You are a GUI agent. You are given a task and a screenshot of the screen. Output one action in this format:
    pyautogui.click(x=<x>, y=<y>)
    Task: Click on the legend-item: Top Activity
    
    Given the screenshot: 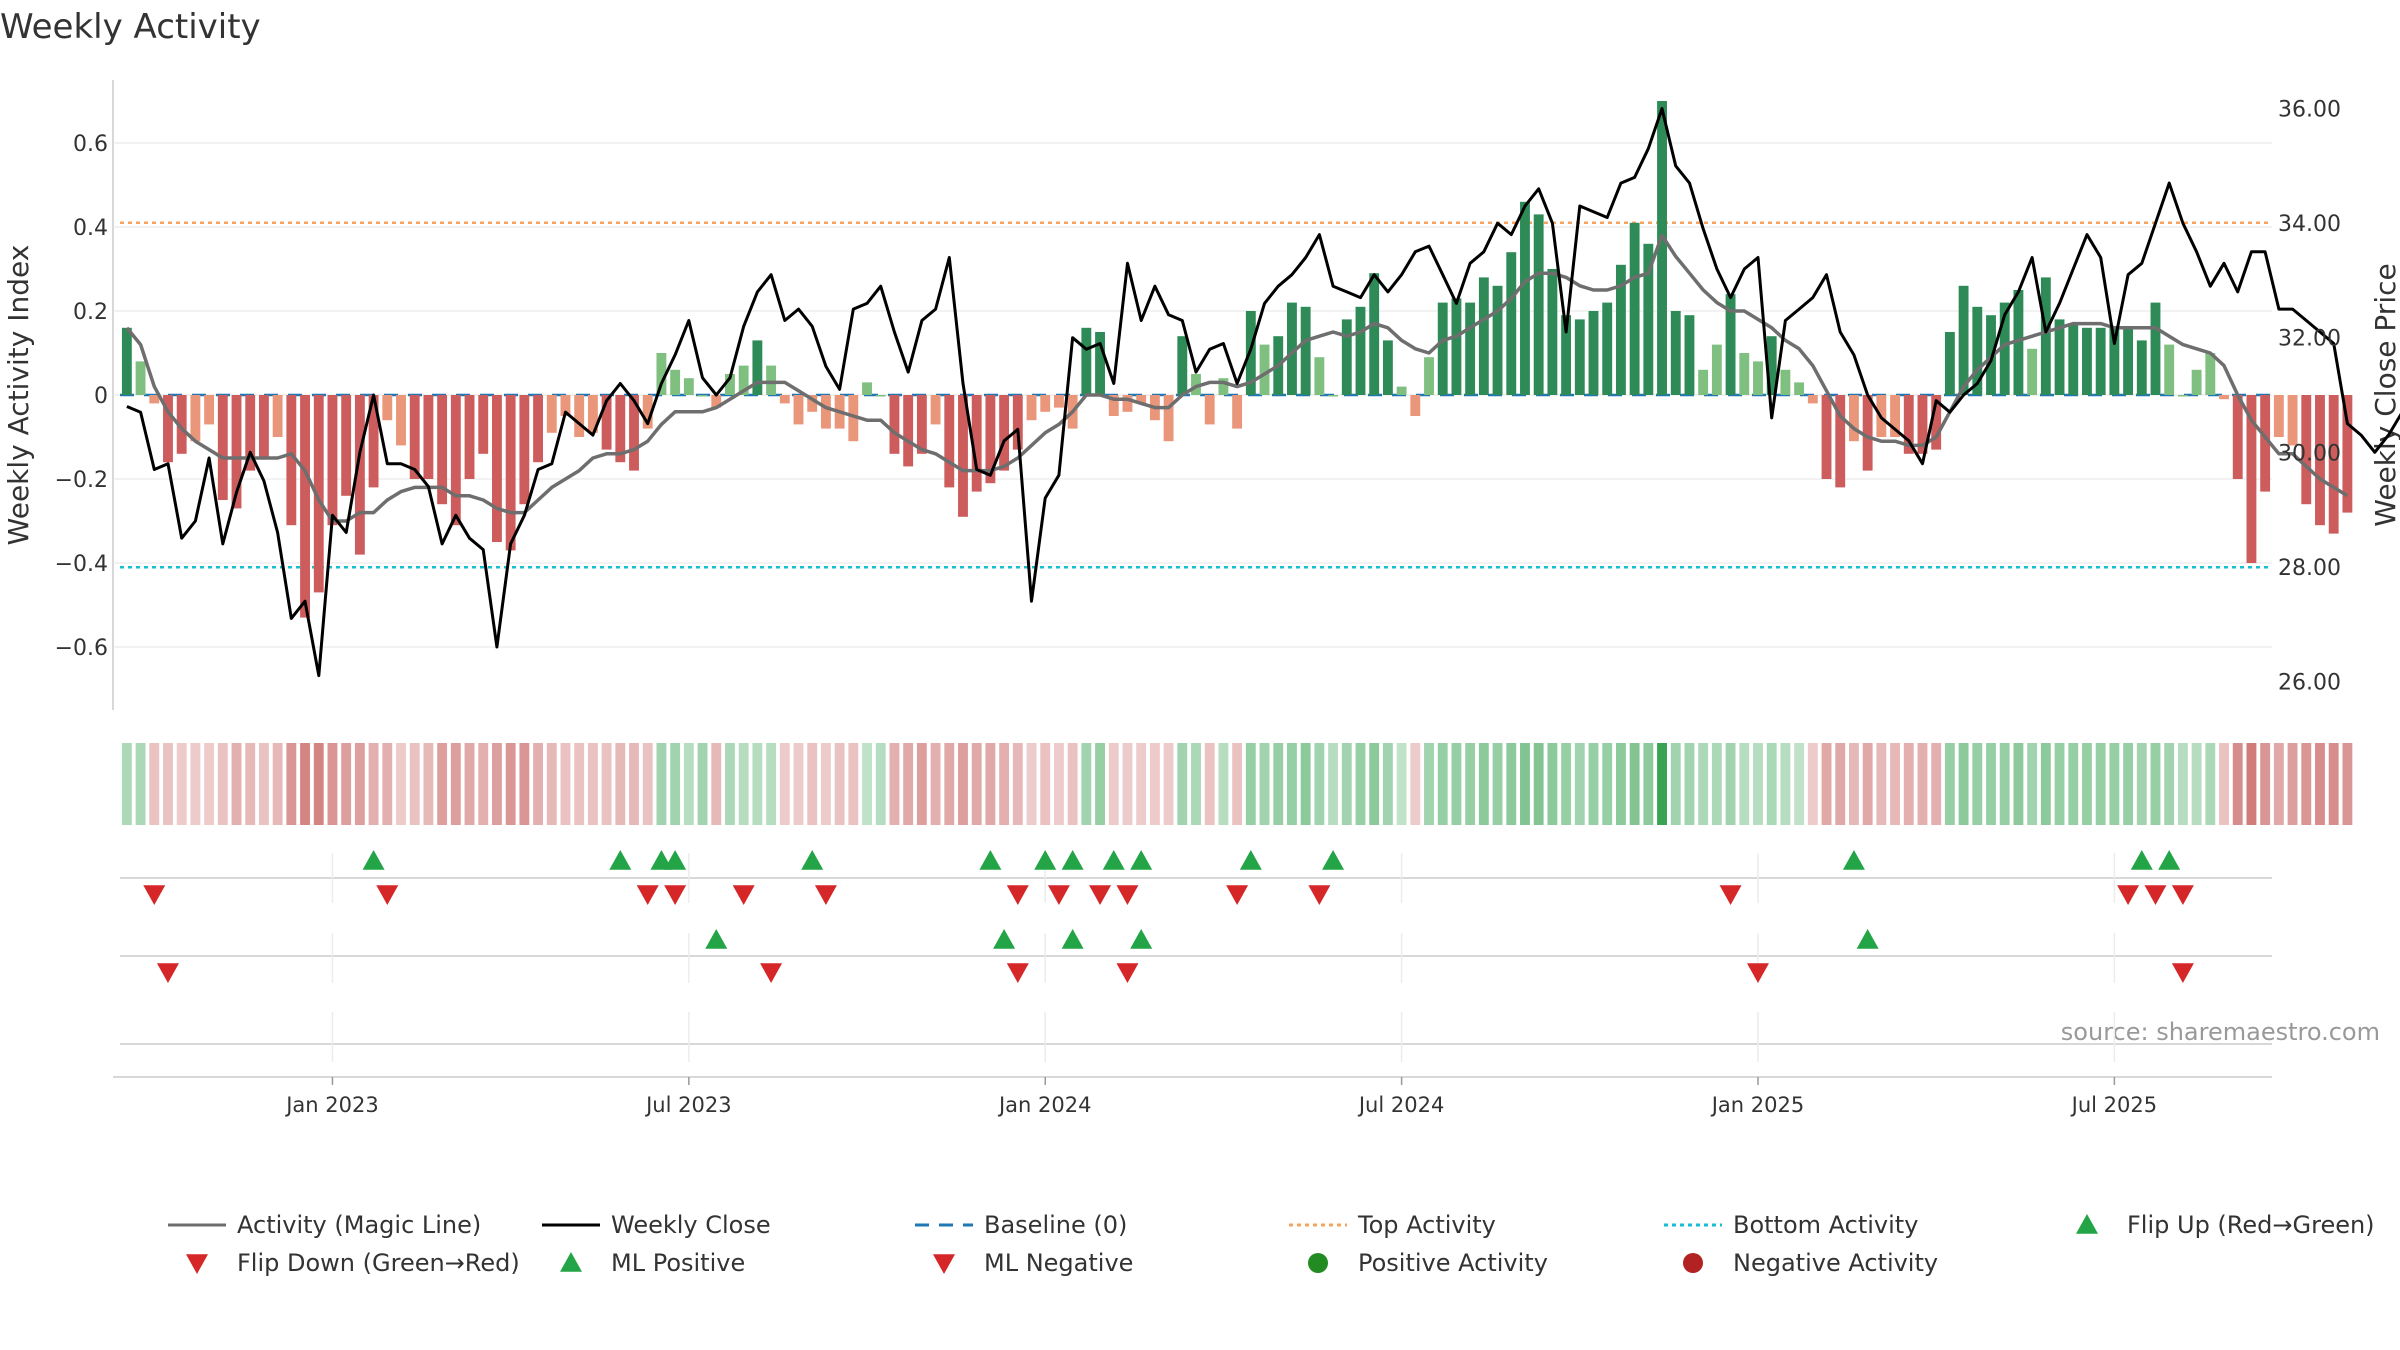 What is the action you would take?
    pyautogui.click(x=1392, y=1225)
    